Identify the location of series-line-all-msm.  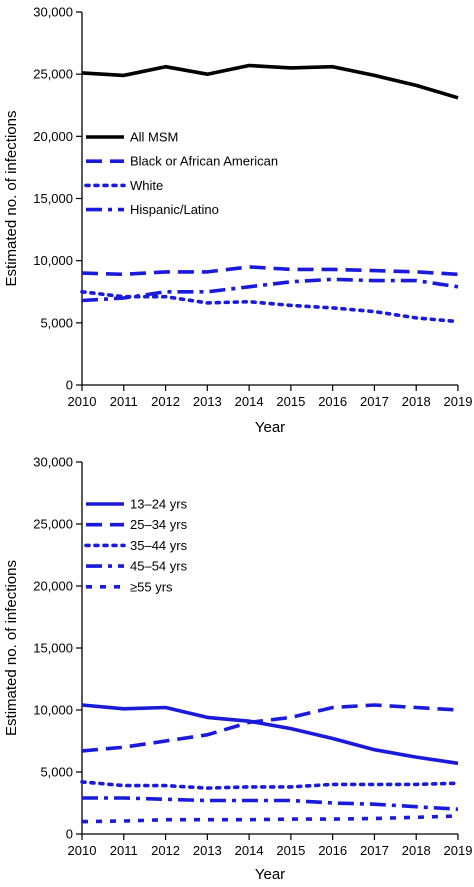
(270, 81).